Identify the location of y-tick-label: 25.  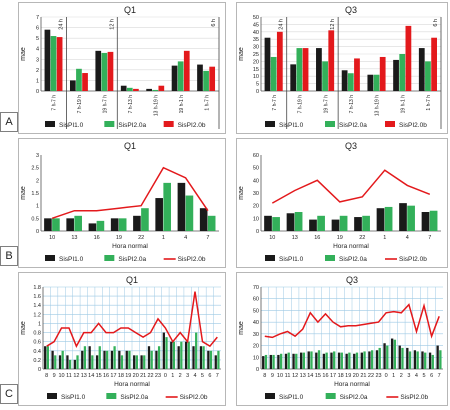
(256, 55).